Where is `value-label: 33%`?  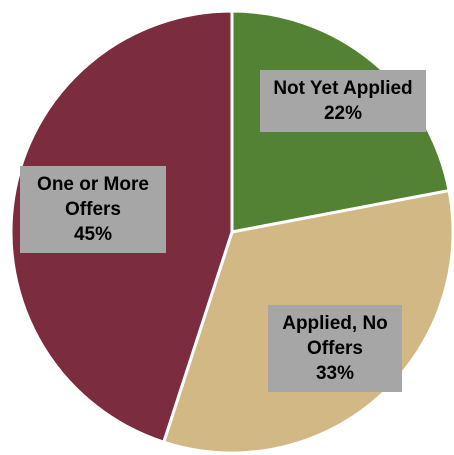 value-label: 33% is located at coordinates (335, 373).